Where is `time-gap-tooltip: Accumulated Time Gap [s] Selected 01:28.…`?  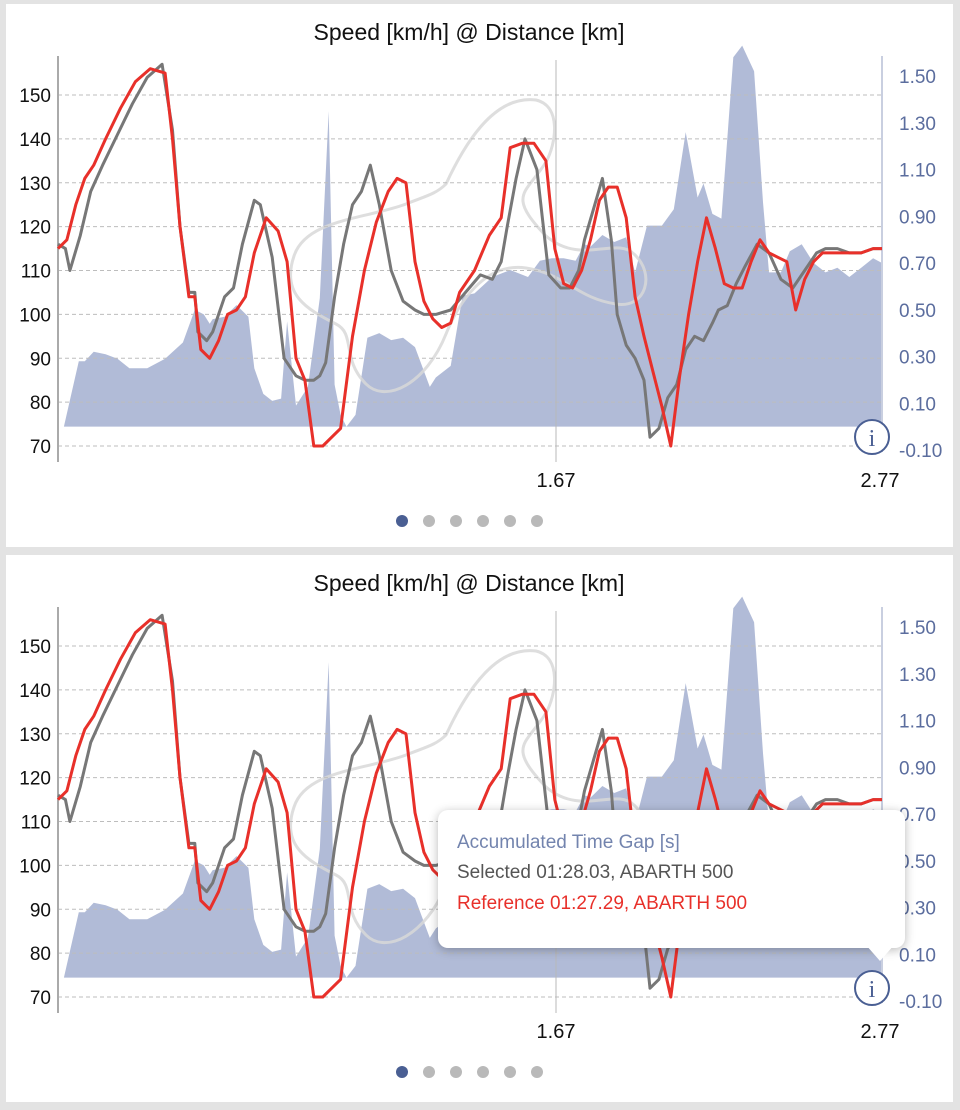 time-gap-tooltip: Accumulated Time Gap [s] Selected 01:28.… is located at coordinates (671, 885).